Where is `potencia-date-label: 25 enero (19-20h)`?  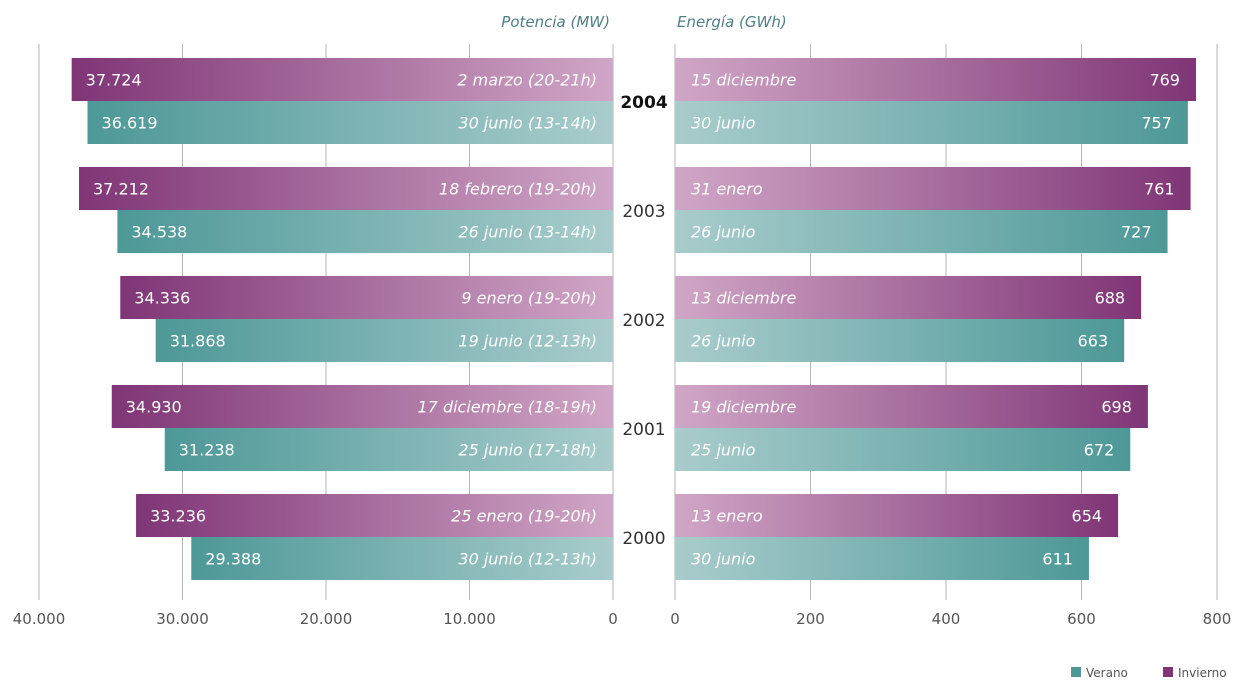 potencia-date-label: 25 enero (19-20h) is located at coordinates (524, 516).